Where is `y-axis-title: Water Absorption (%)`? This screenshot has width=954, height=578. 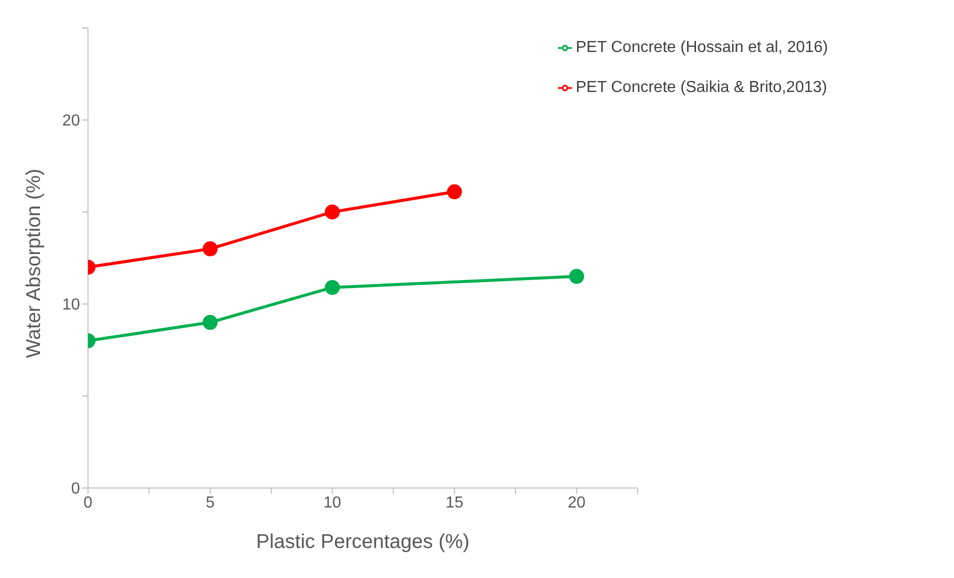 y-axis-title: Water Absorption (%) is located at coordinates (34, 263).